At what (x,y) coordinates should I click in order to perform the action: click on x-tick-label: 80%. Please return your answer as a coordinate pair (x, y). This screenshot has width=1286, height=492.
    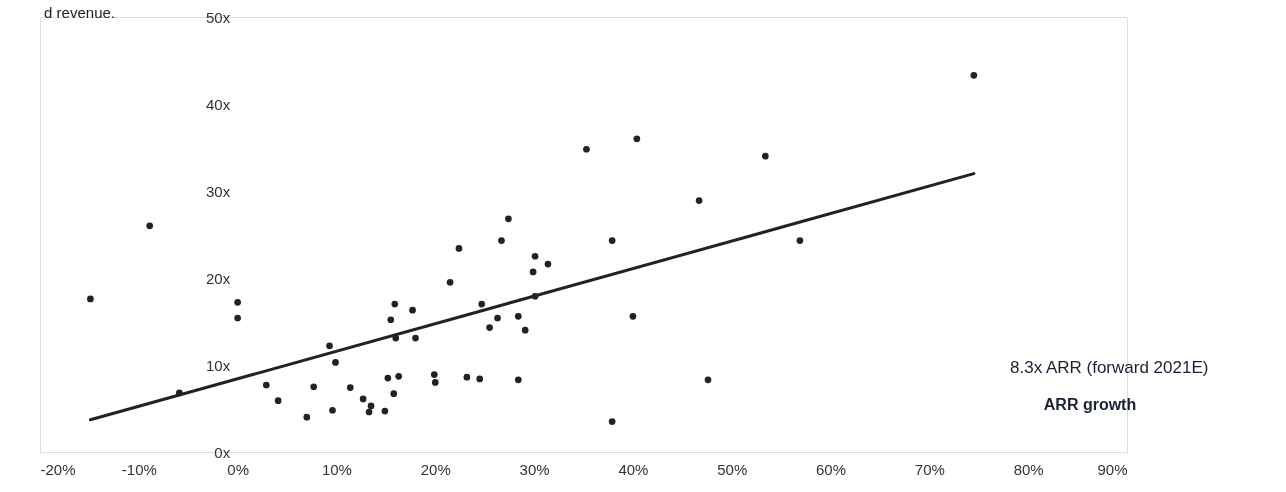
    Looking at the image, I should click on (1028, 469).